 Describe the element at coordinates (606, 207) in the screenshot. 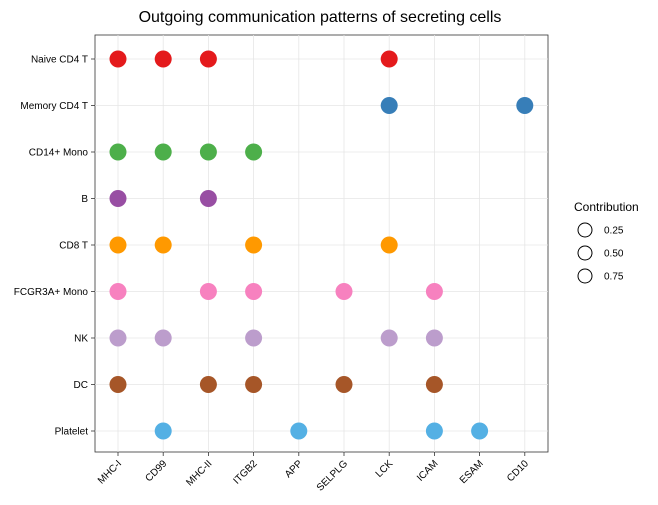

I see `legend-title: Contribution` at that location.